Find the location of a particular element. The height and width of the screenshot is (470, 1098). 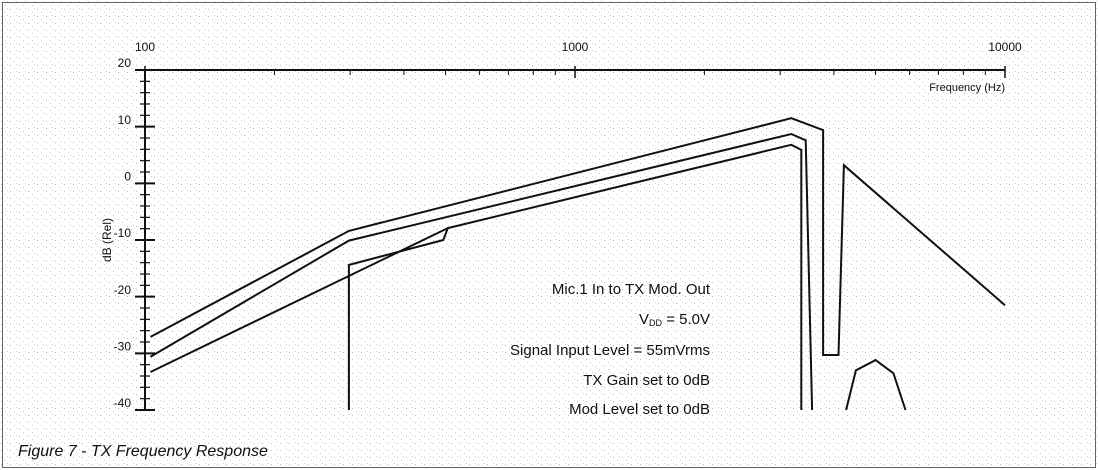

x-tick-label: 100 is located at coordinates (145, 47).